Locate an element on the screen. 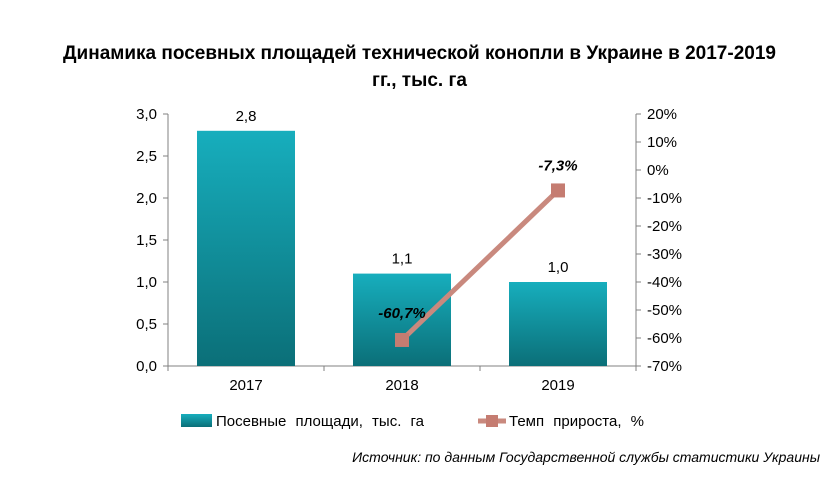  right-axis-tick-label: -20% is located at coordinates (664, 226).